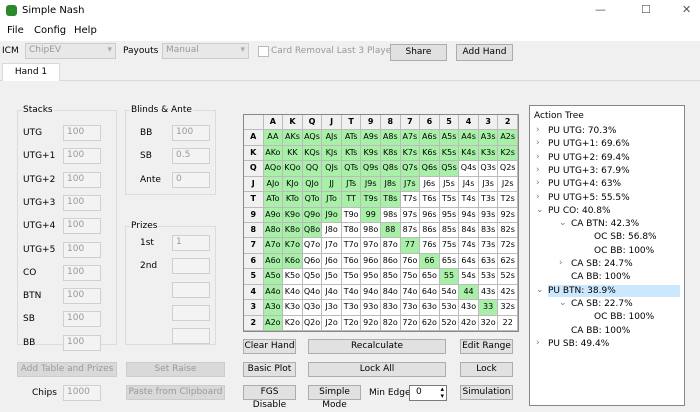  Describe the element at coordinates (371, 308) in the screenshot. I see `hand-cell: 93o` at that location.